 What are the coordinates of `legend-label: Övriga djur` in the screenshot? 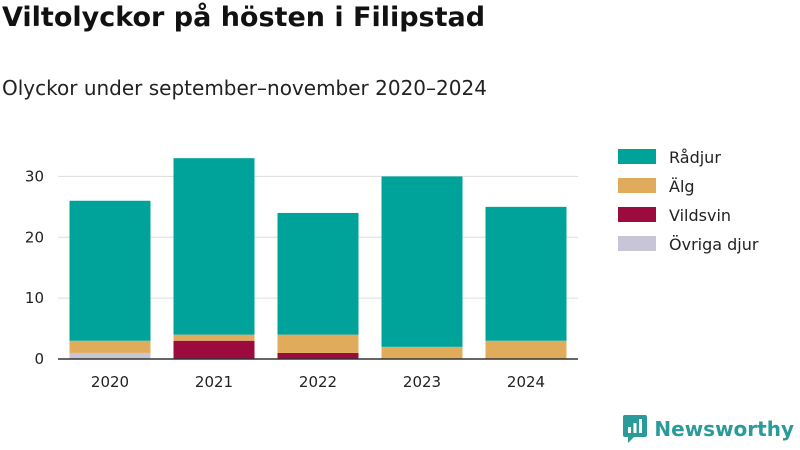 It's located at (714, 244).